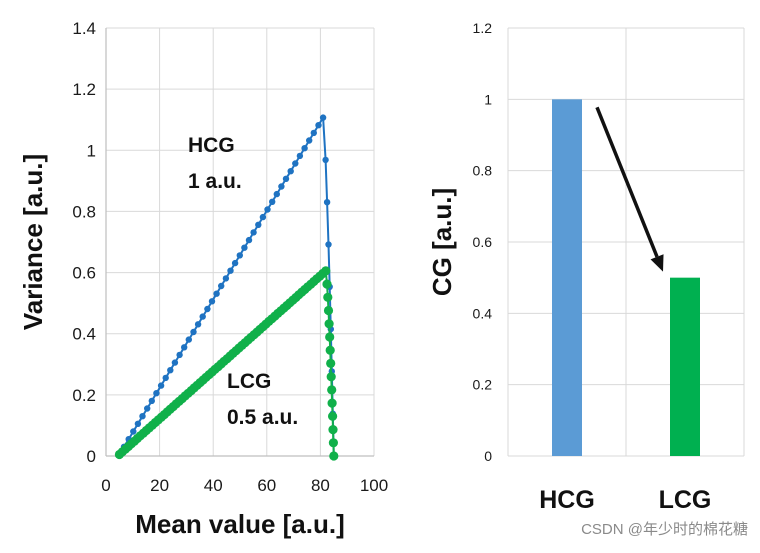 This screenshot has width=760, height=553. I want to click on hcg-annotation-value: 1 a.u., so click(215, 181).